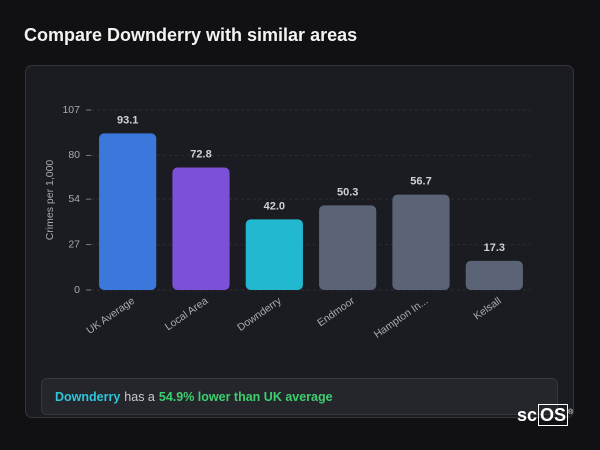  What do you see at coordinates (187, 314) in the screenshot?
I see `x-tick-label: Local Area` at bounding box center [187, 314].